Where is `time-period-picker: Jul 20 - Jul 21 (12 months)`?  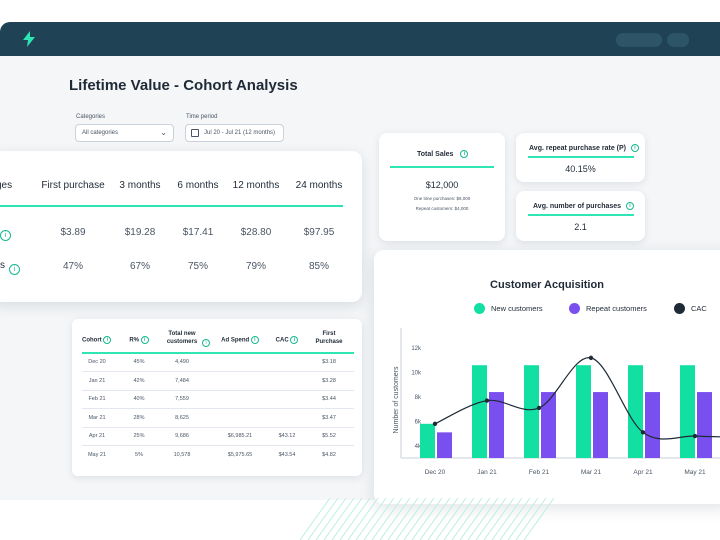
time-period-picker: Jul 20 - Jul 21 (12 months) is located at coordinates (234, 133).